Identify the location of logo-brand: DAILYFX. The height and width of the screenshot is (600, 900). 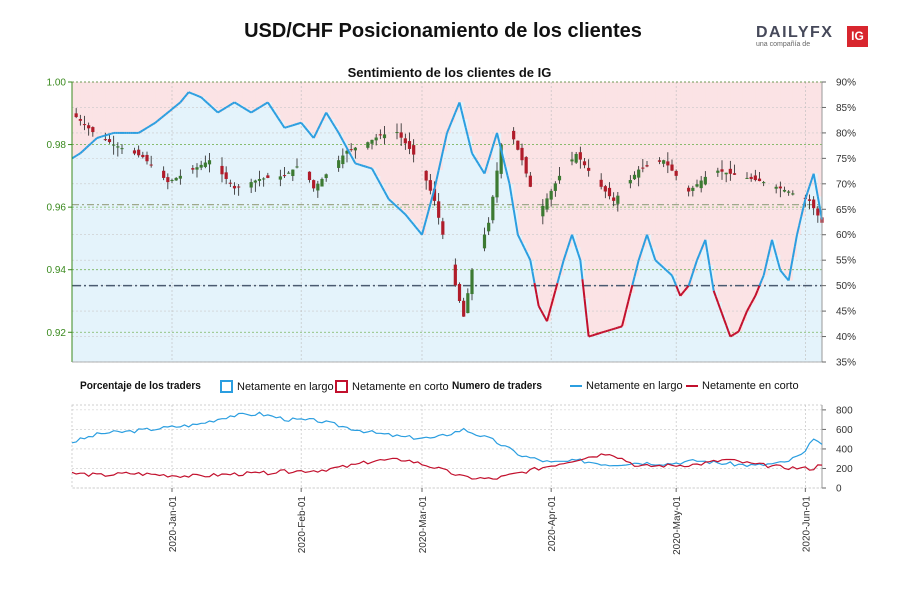
(795, 32).